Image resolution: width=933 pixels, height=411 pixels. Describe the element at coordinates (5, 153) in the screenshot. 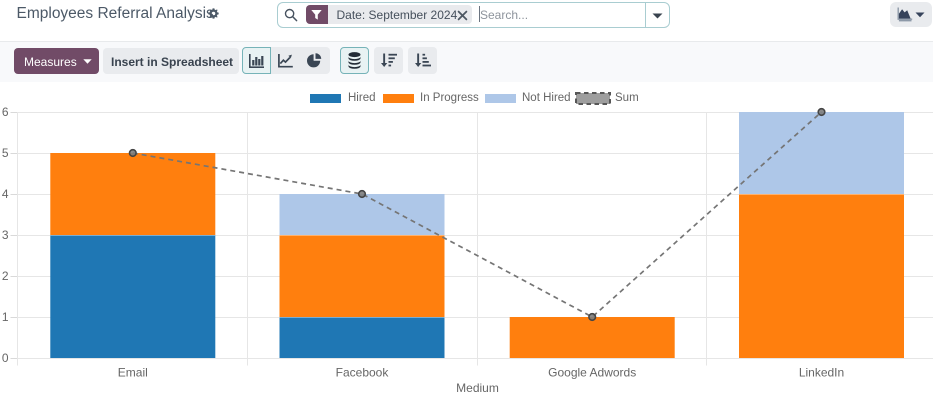

I see `svg-text: 5` at that location.